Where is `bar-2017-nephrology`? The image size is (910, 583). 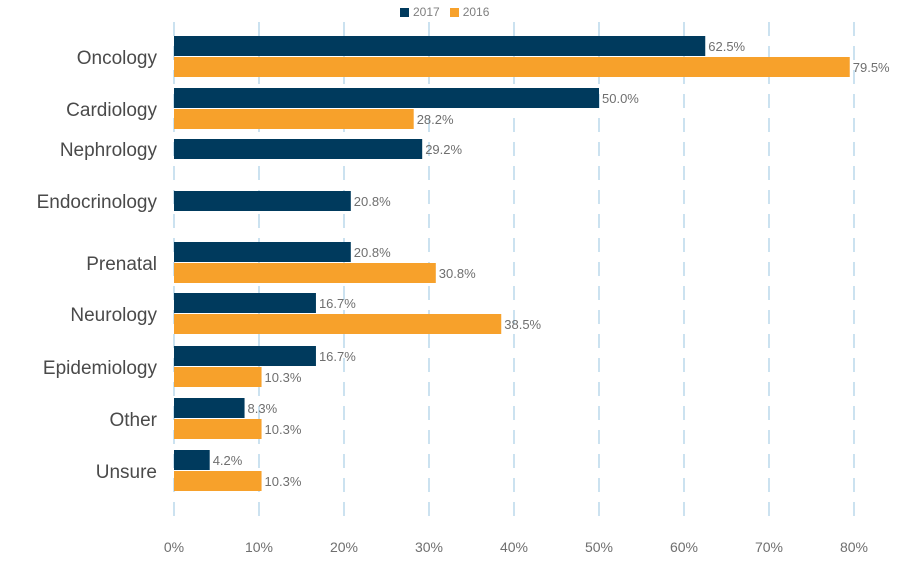
bar-2017-nephrology is located at coordinates (298, 149).